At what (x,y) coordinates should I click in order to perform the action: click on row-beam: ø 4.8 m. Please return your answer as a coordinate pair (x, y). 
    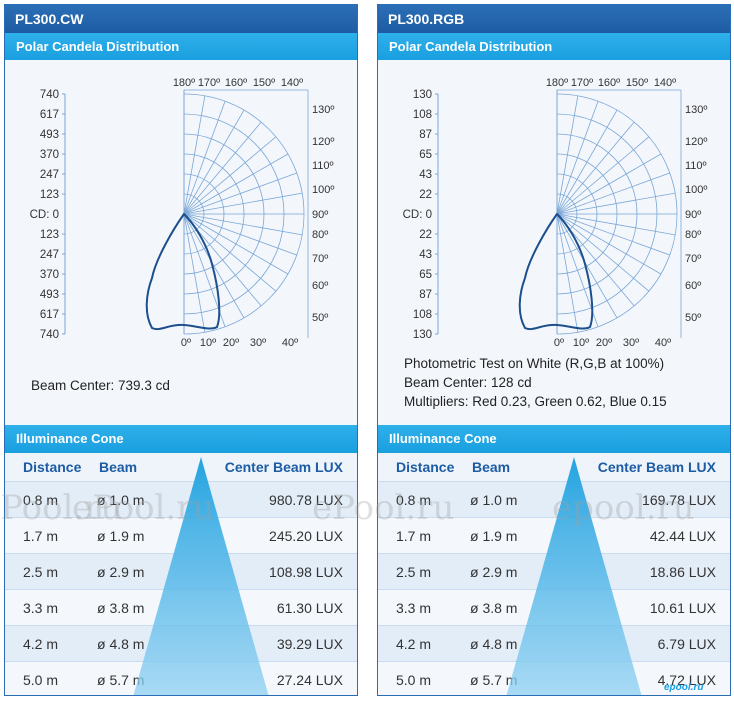
    Looking at the image, I should click on (121, 644).